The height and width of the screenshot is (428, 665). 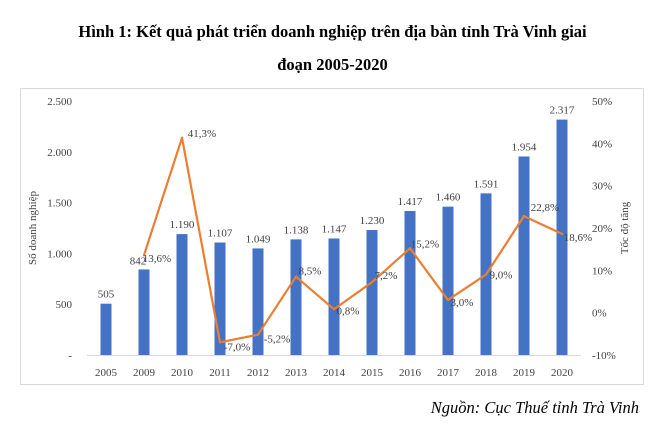 What do you see at coordinates (386, 276) in the screenshot?
I see `line-data-label: 7,2%` at bounding box center [386, 276].